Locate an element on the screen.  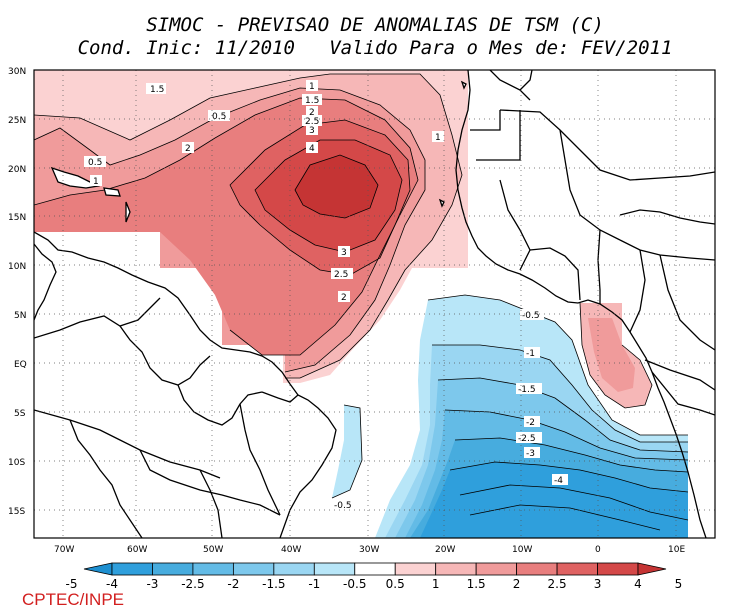
lon-label-0: 0 is located at coordinates (598, 550).